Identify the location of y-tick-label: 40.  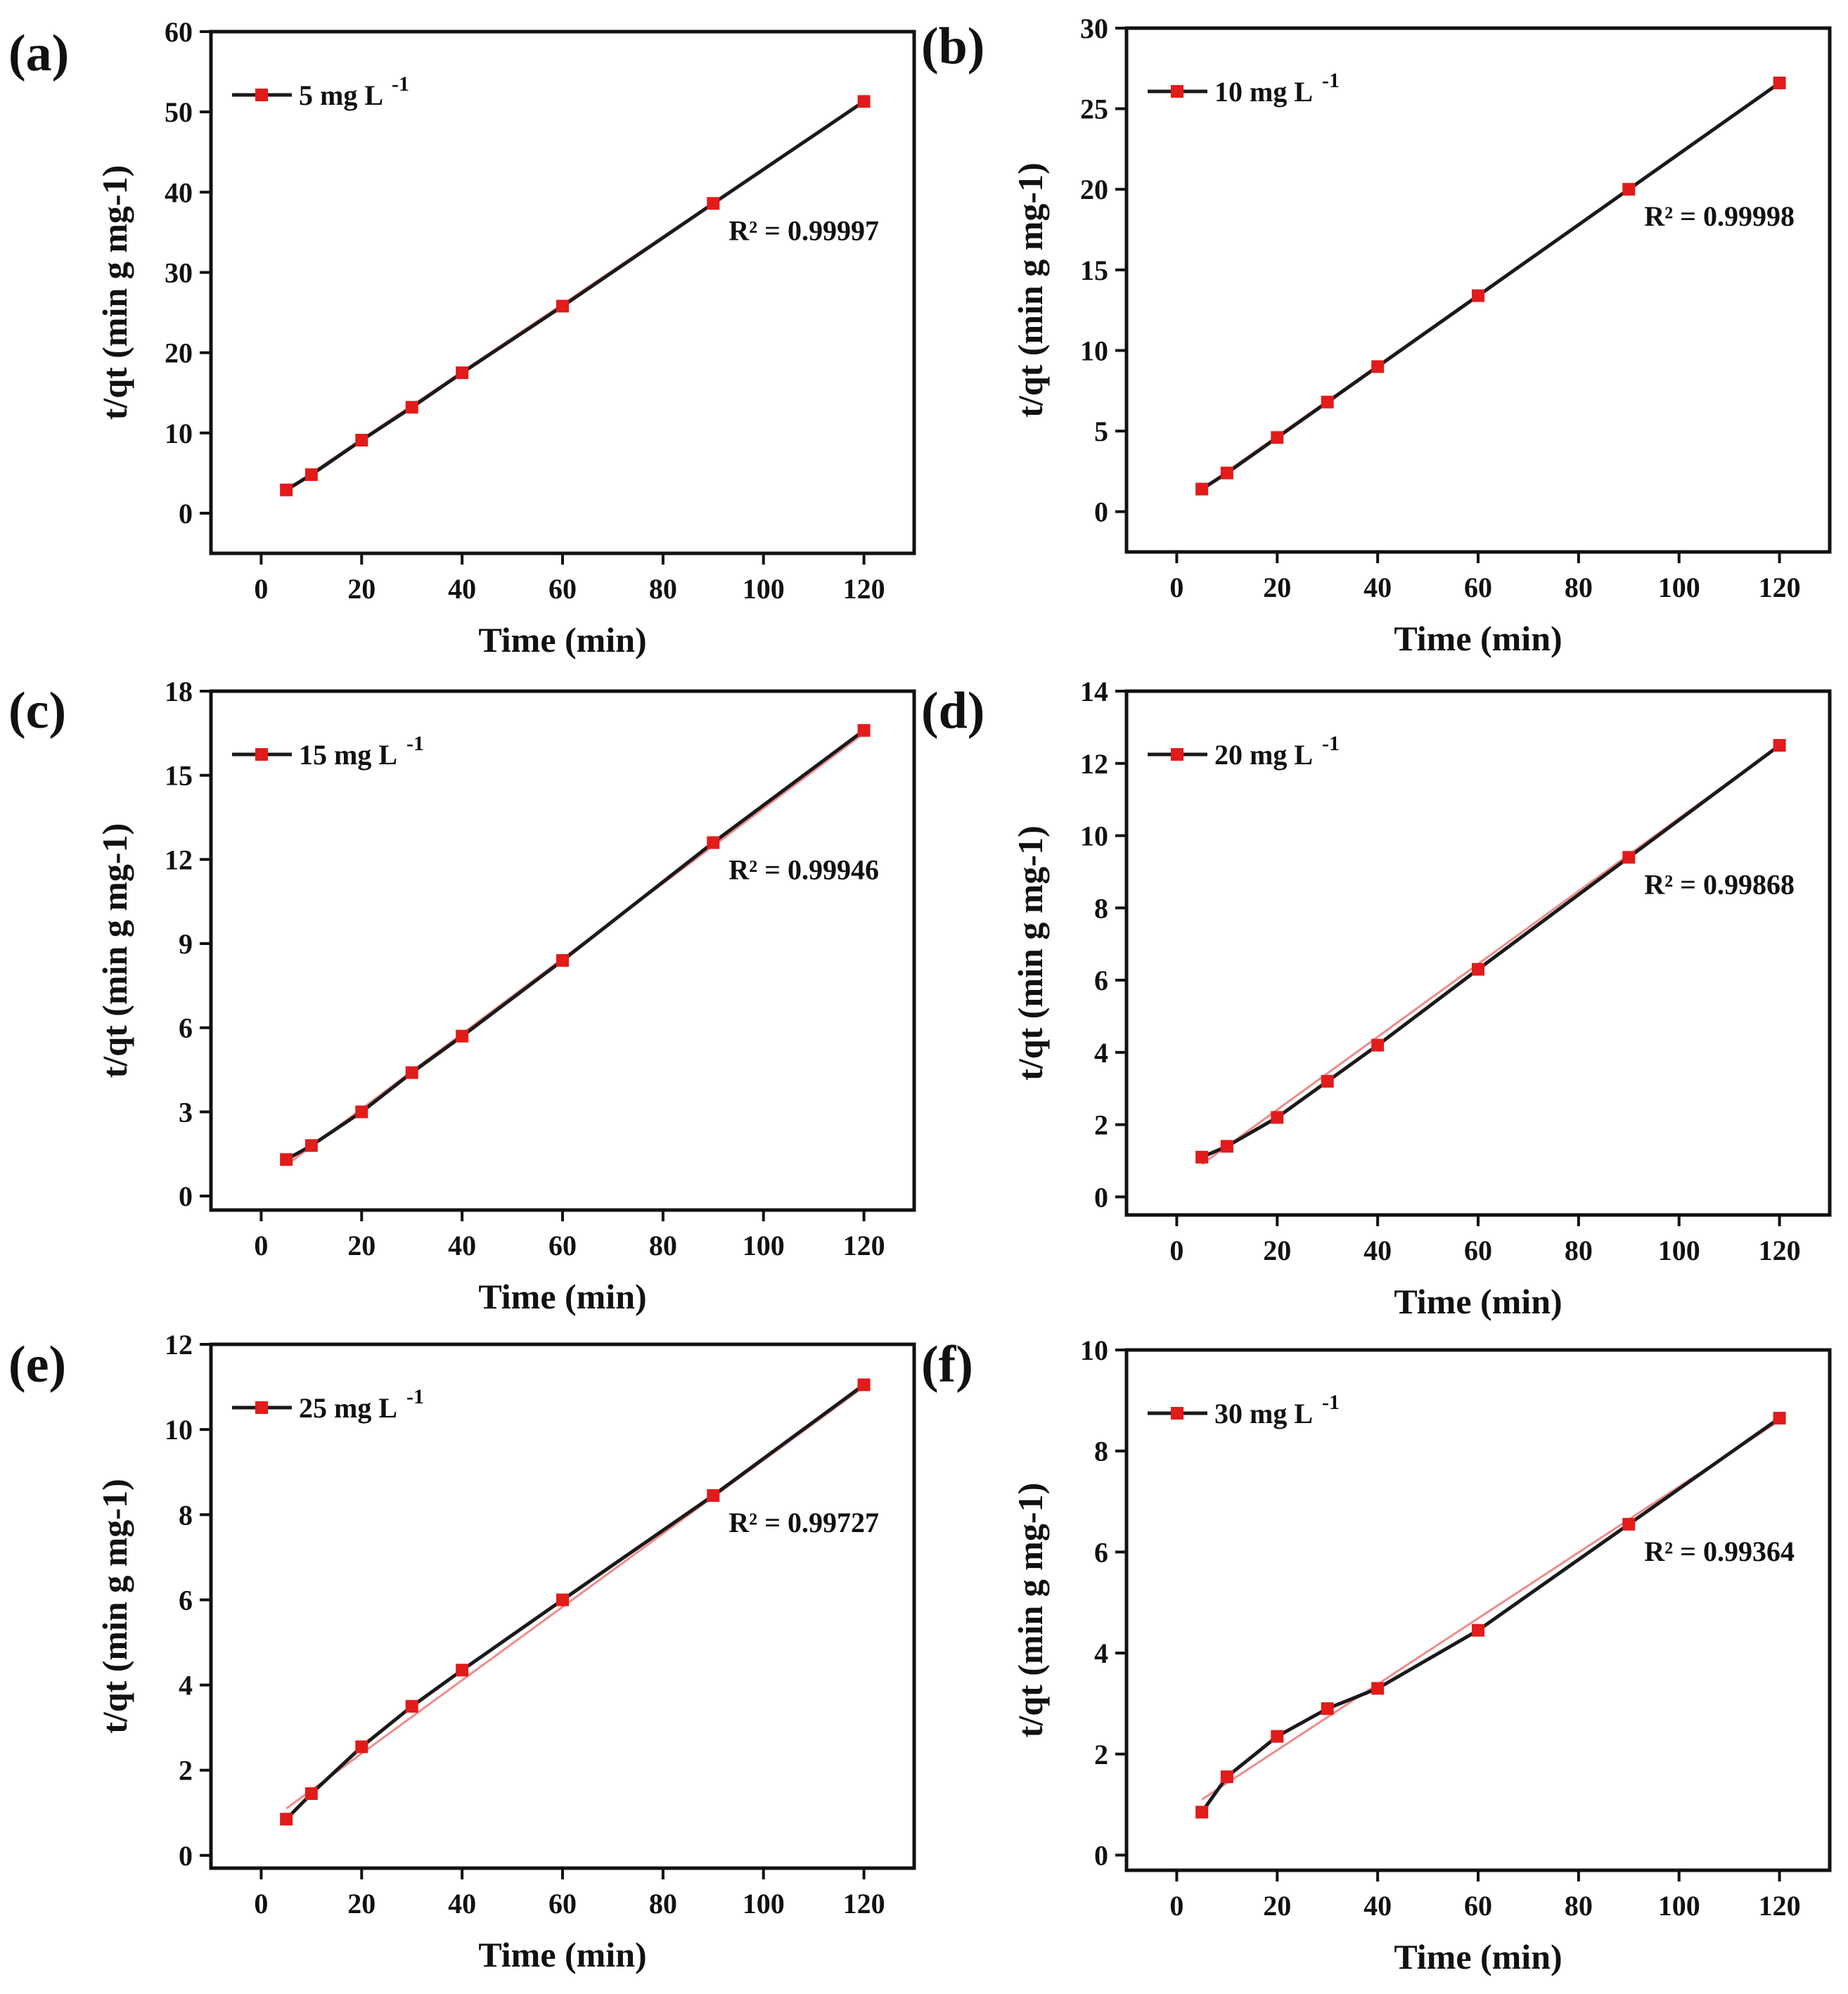
(179, 192).